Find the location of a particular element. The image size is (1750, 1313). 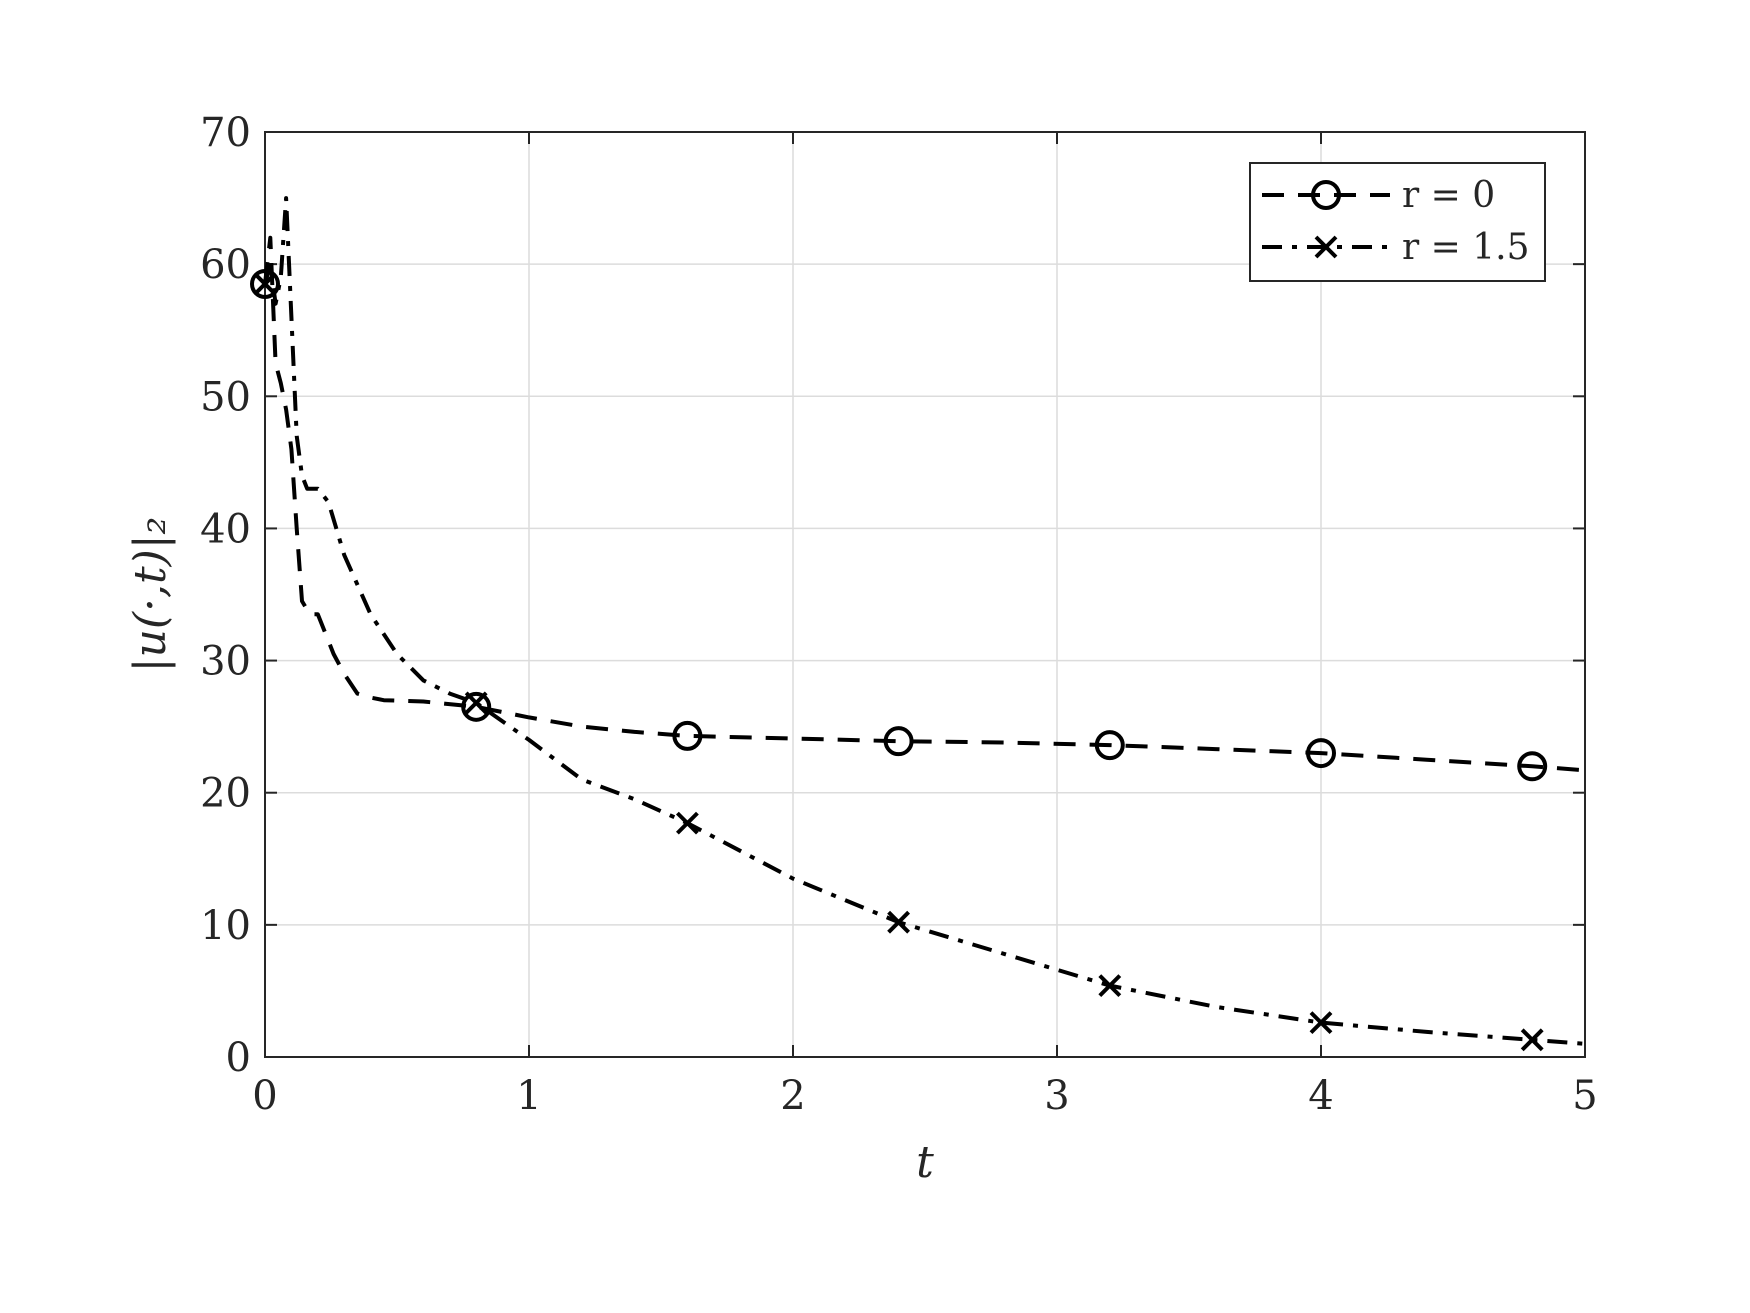

x-tick-label: 1 is located at coordinates (528, 1096).